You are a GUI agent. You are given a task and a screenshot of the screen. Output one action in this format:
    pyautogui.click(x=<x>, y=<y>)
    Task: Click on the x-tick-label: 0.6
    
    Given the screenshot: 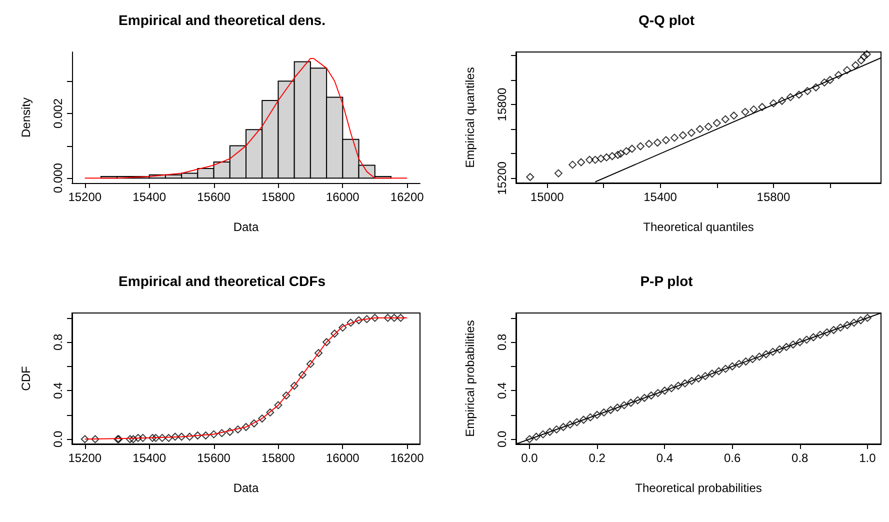 What is the action you would take?
    pyautogui.click(x=732, y=458)
    